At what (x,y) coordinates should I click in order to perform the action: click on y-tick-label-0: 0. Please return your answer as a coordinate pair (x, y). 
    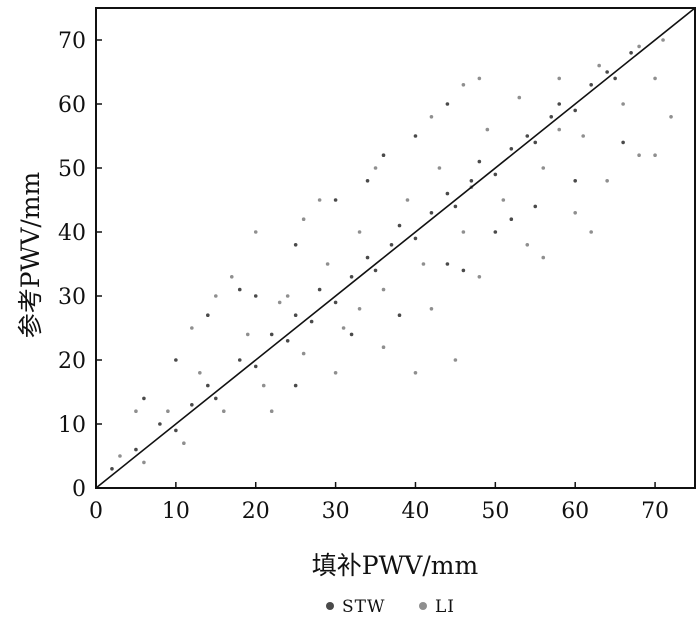
    Looking at the image, I should click on (79, 489).